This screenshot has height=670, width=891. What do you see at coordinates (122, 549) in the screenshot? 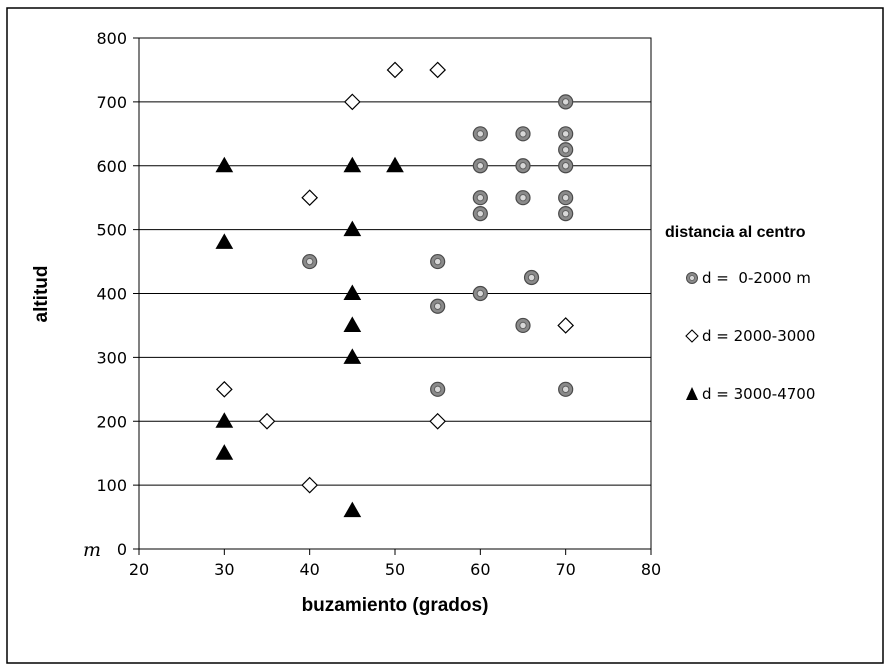
I see `y-tick-label: 0` at bounding box center [122, 549].